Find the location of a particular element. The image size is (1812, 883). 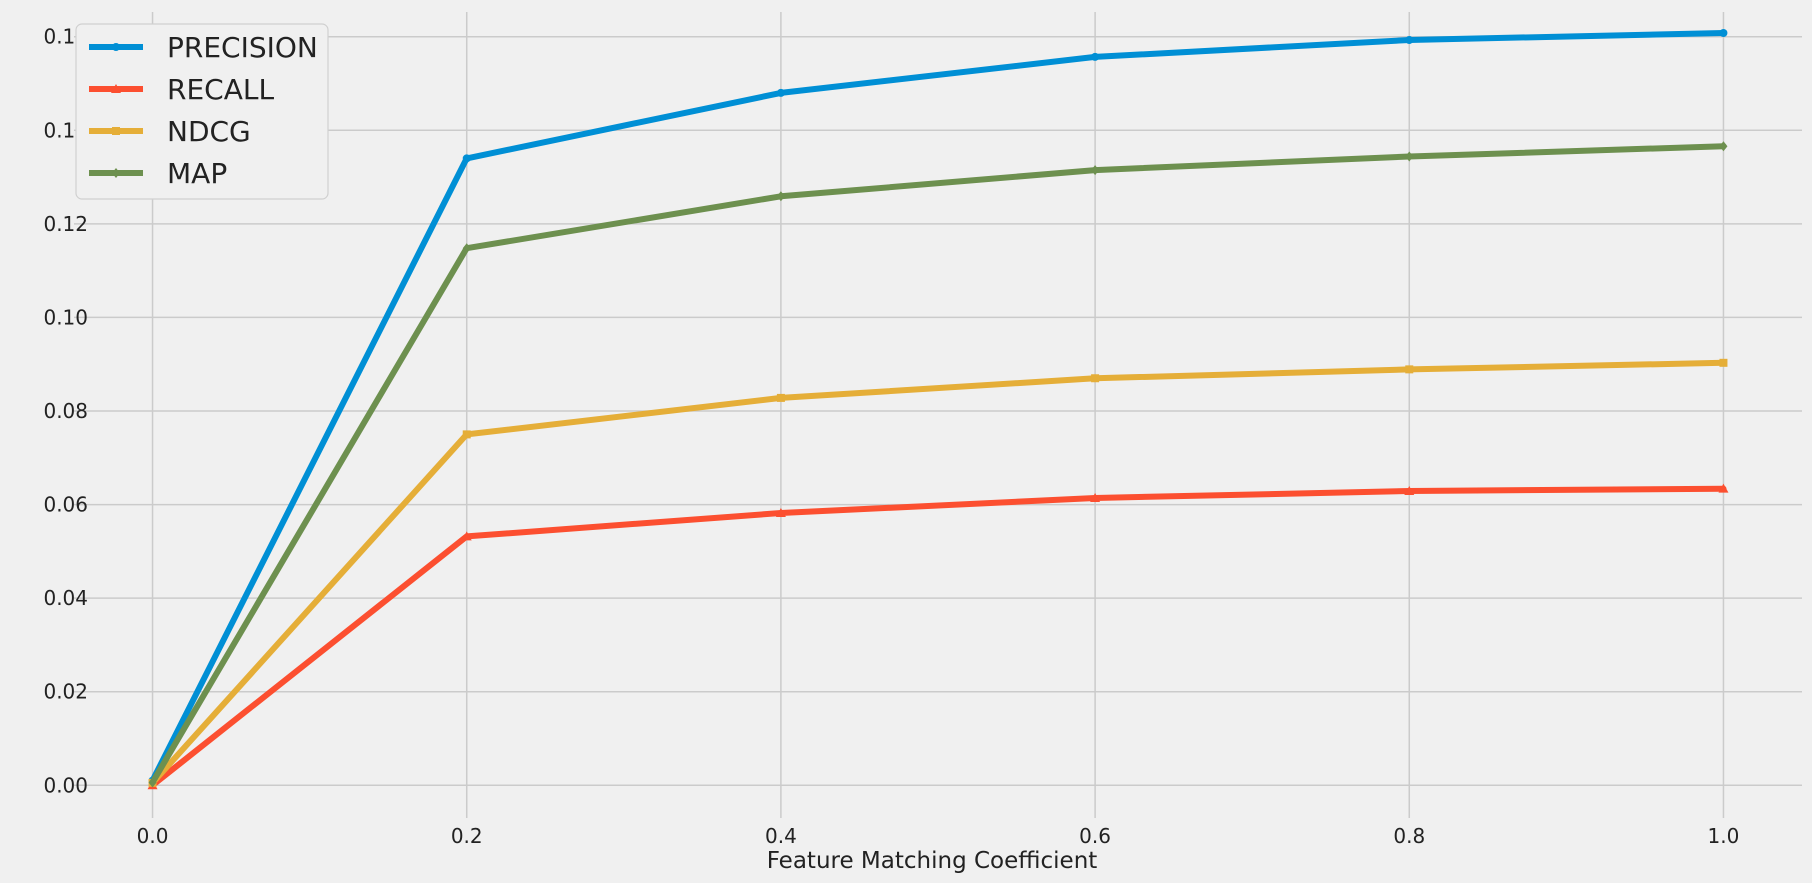

y-tick-label: 0.06 is located at coordinates (65, 505).